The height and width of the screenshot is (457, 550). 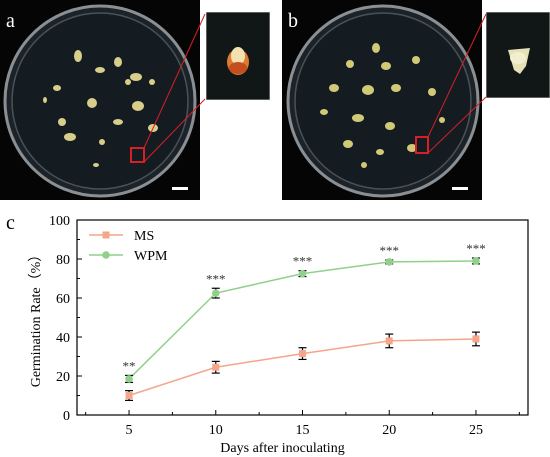 I want to click on y-tick-label: 0, so click(x=66, y=416).